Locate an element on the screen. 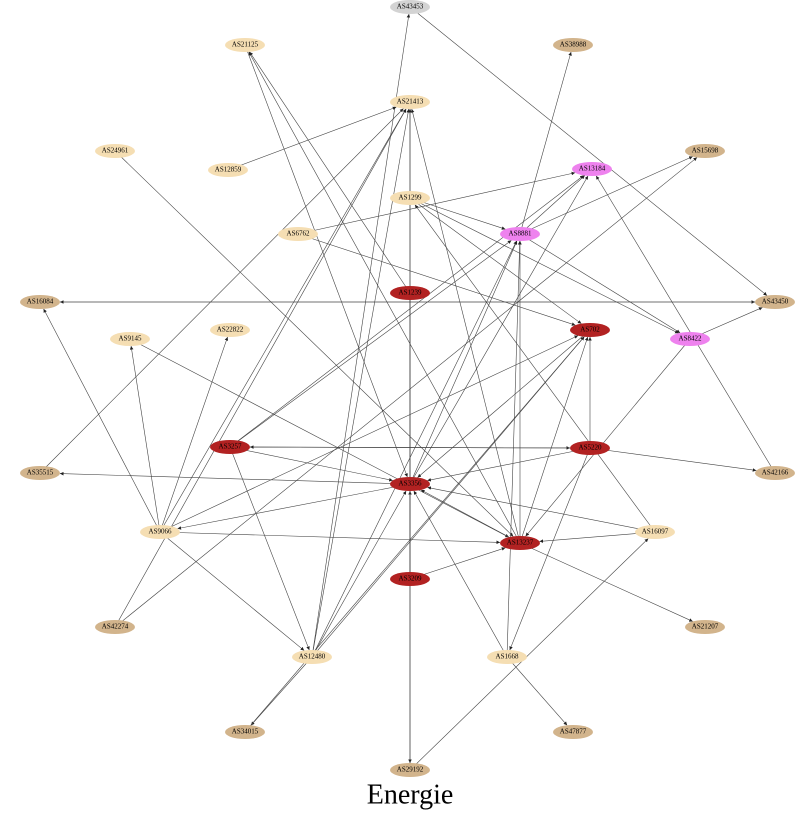 The width and height of the screenshot is (800, 835). node-label: AS1668 is located at coordinates (507, 657).